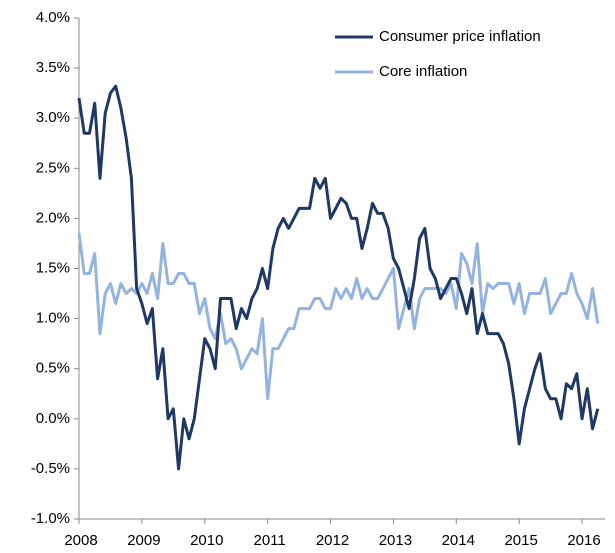 Image resolution: width=615 pixels, height=553 pixels. Describe the element at coordinates (332, 540) in the screenshot. I see `x-tick-label: 2012` at that location.